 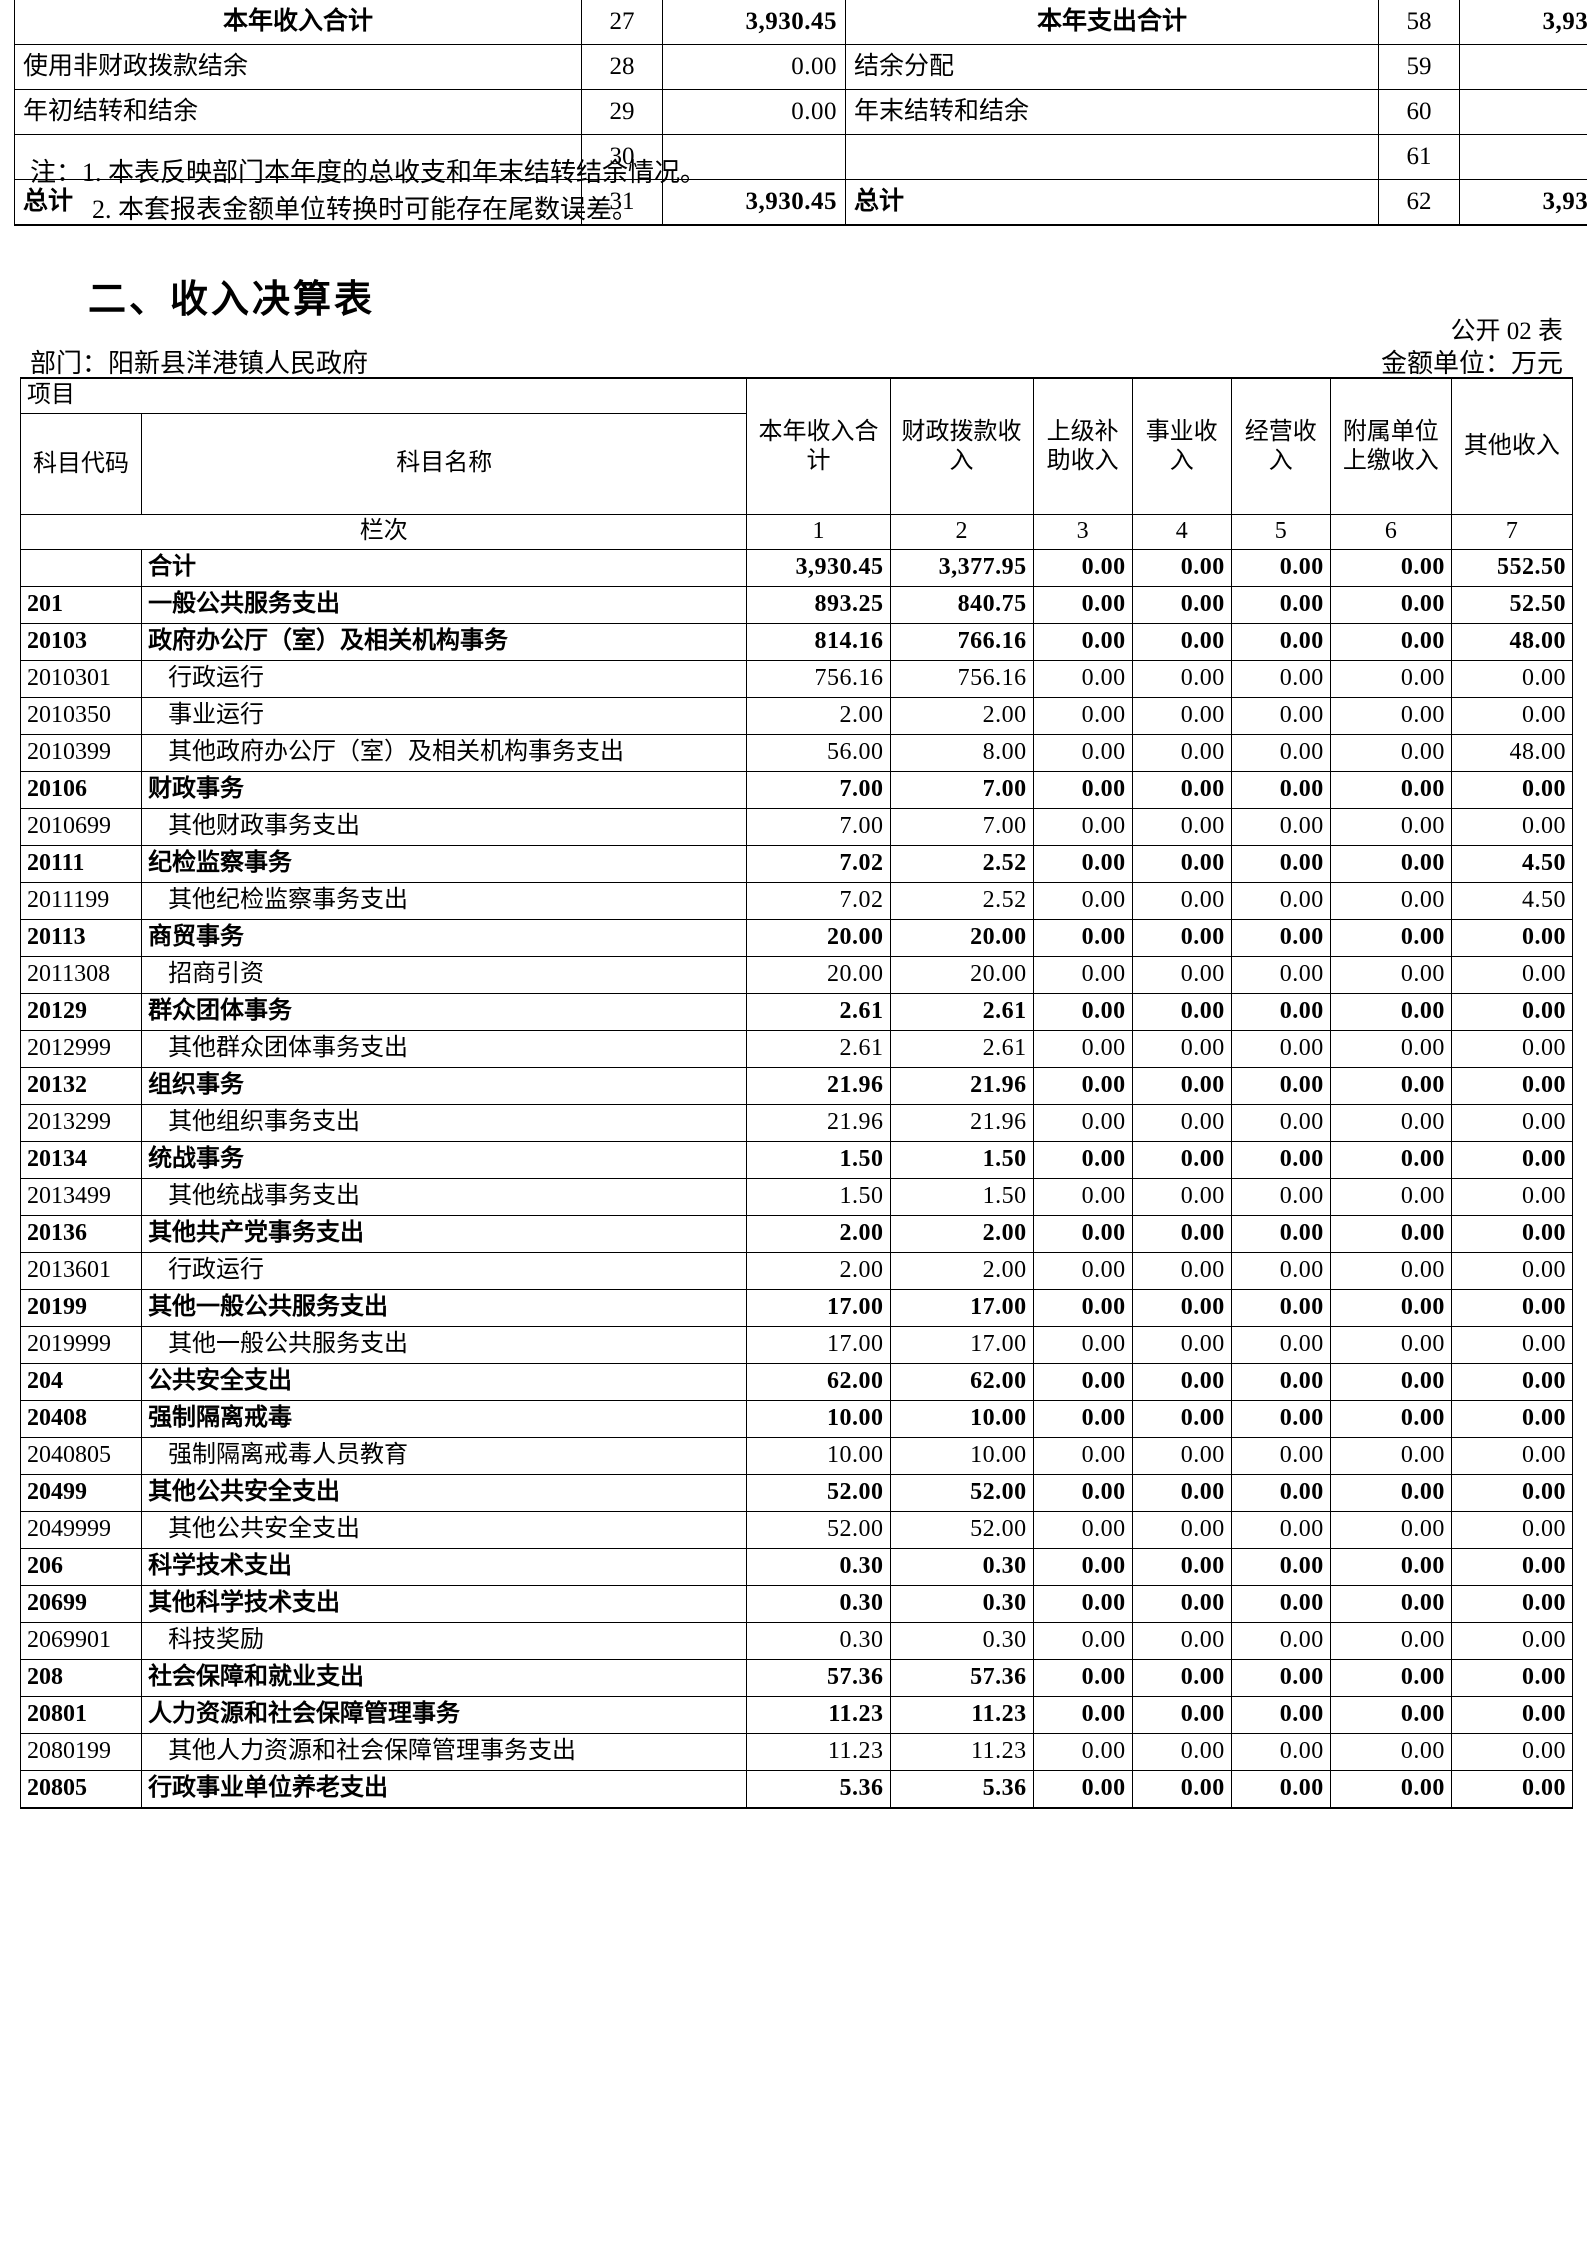 I want to click on table-row: 30 61, so click(x=800, y=157).